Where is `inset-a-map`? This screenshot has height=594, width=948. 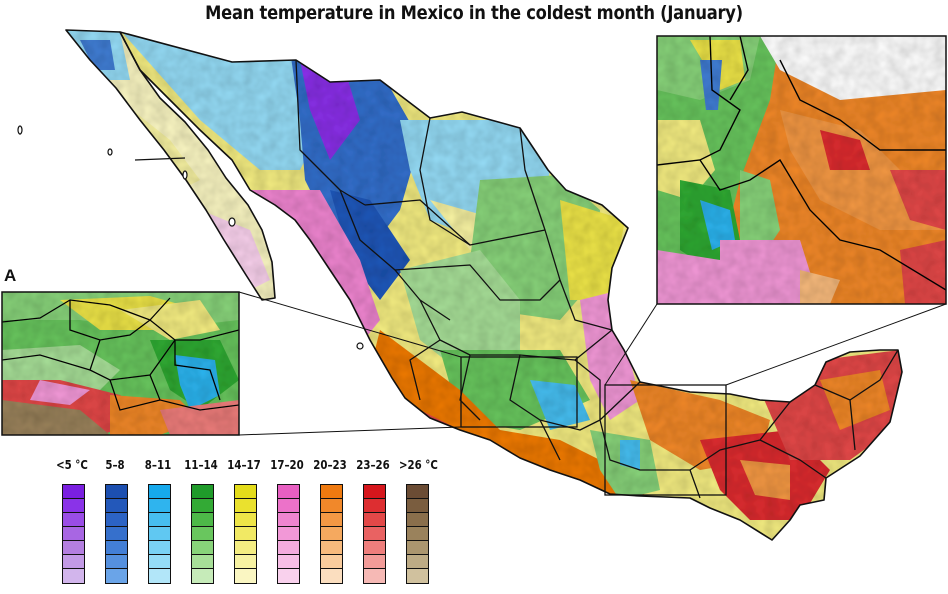 inset-a-map is located at coordinates (120, 363).